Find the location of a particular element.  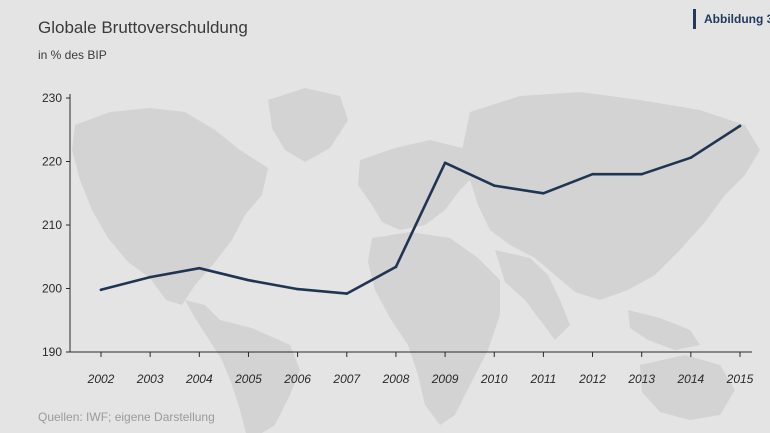

x-tick-label: 2008 is located at coordinates (396, 379).